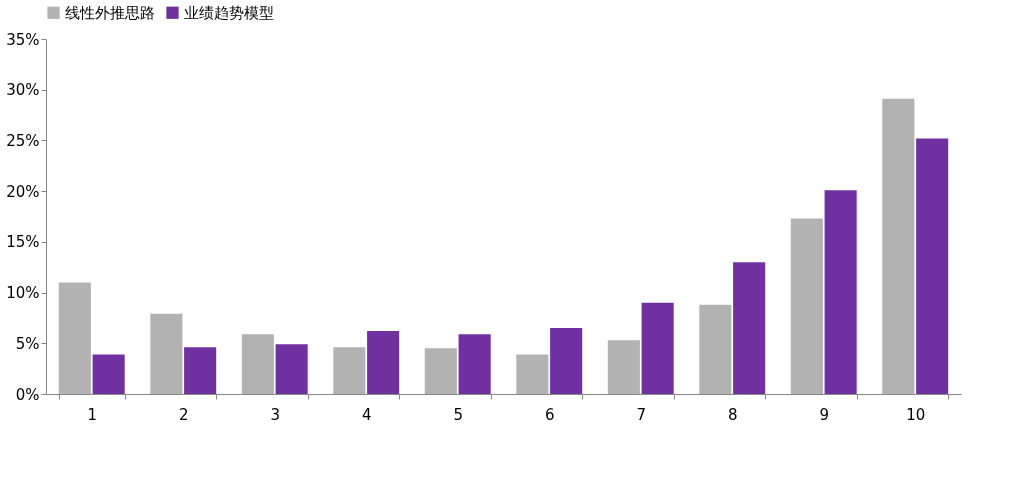 This screenshot has width=1023, height=483. I want to click on y-tick-label: 30%, so click(23, 90).